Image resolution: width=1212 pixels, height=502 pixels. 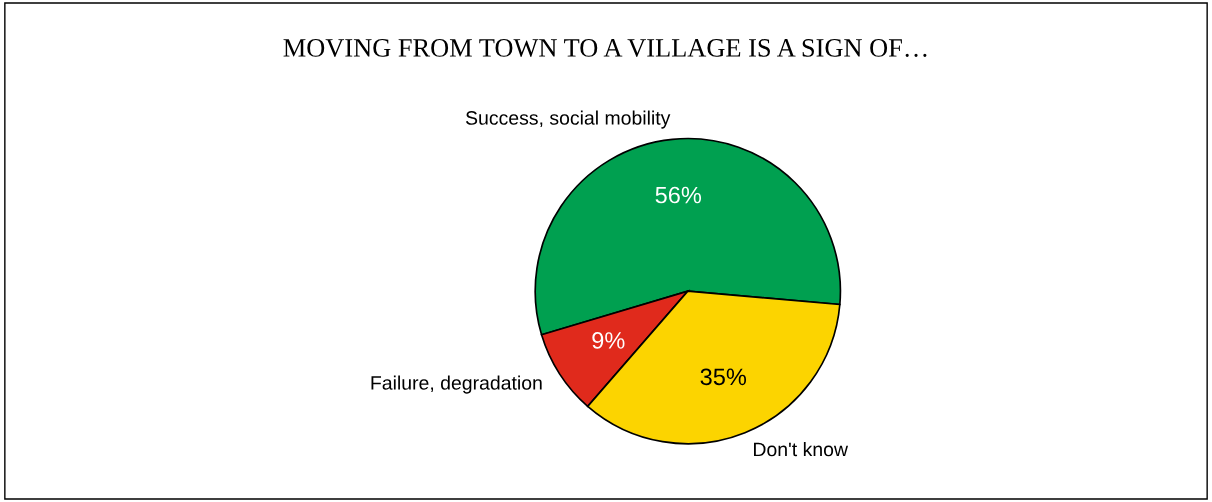 I want to click on data-label: 56%, so click(x=678, y=195).